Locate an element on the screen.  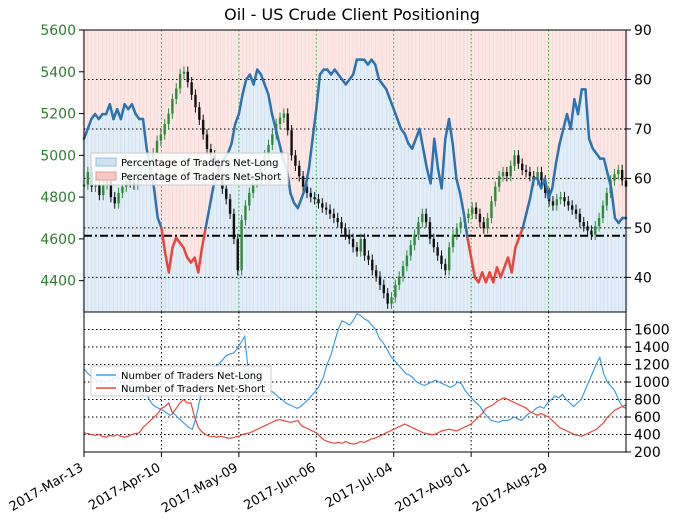
right-axis-tick-label: 1400 is located at coordinates (652, 348).